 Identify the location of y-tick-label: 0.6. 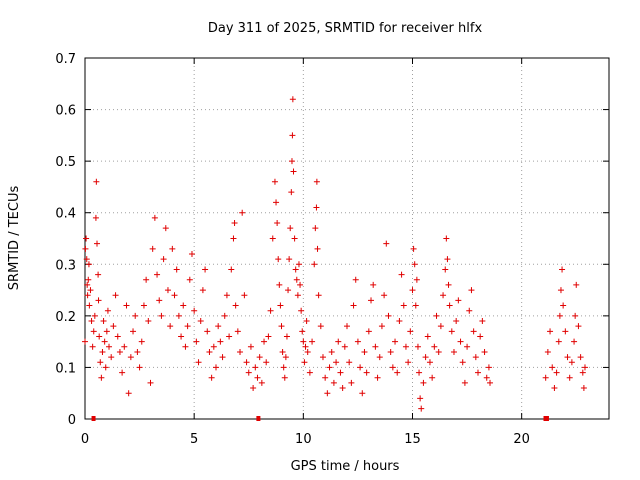
(65, 111).